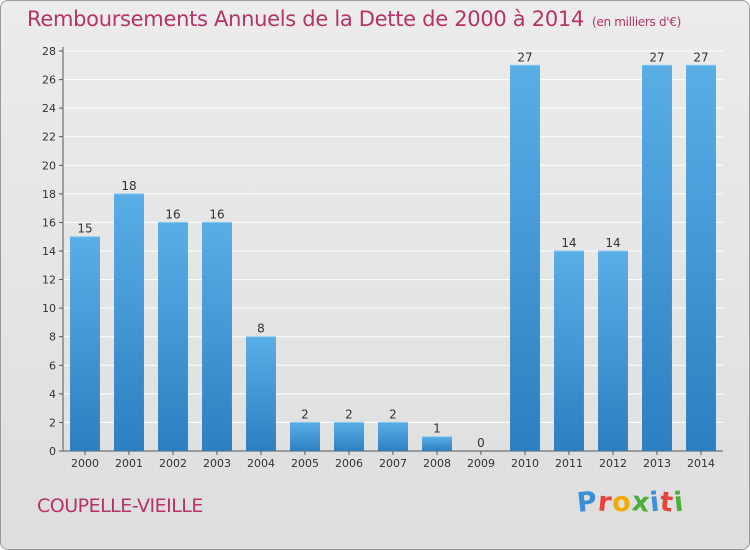 The image size is (750, 550). I want to click on x-tick-label: 2003, so click(217, 463).